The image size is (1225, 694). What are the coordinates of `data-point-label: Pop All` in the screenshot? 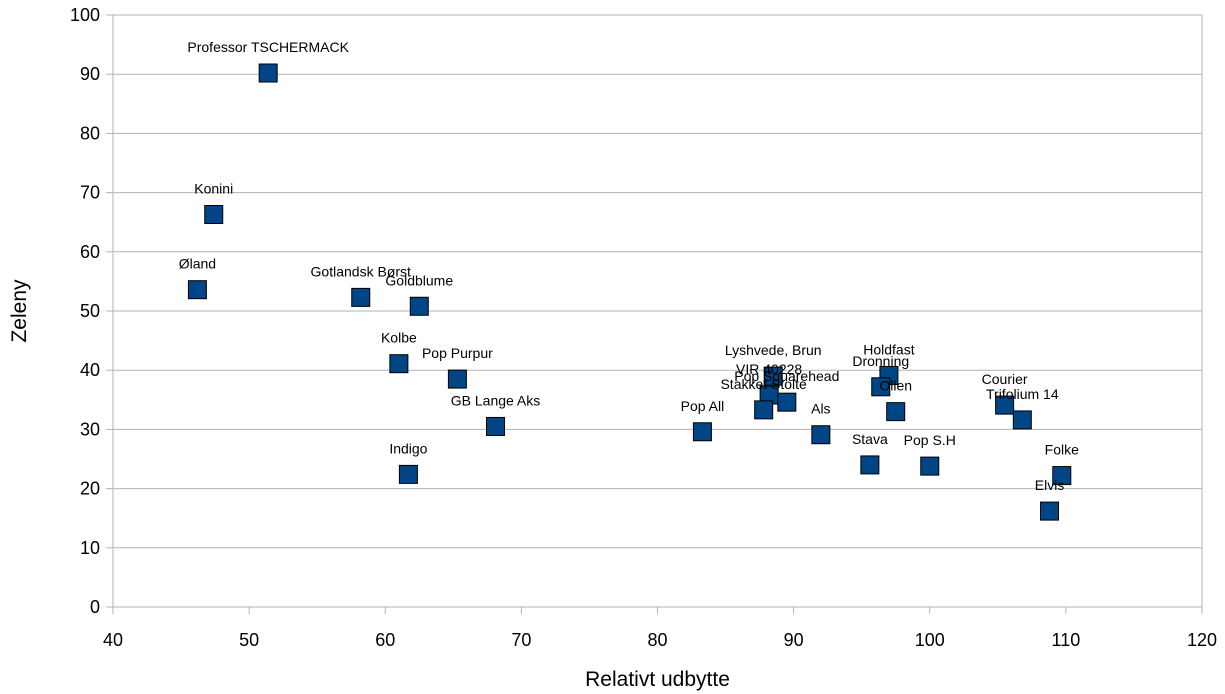 It's located at (703, 406).